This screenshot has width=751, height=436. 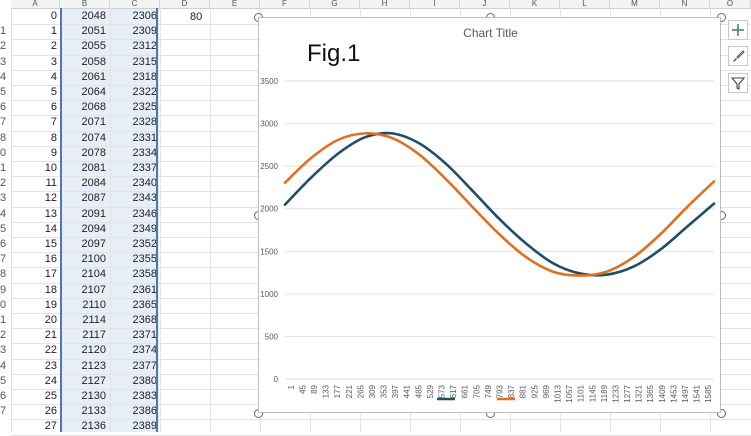 What do you see at coordinates (53, 16) in the screenshot?
I see `cell-a: 0` at bounding box center [53, 16].